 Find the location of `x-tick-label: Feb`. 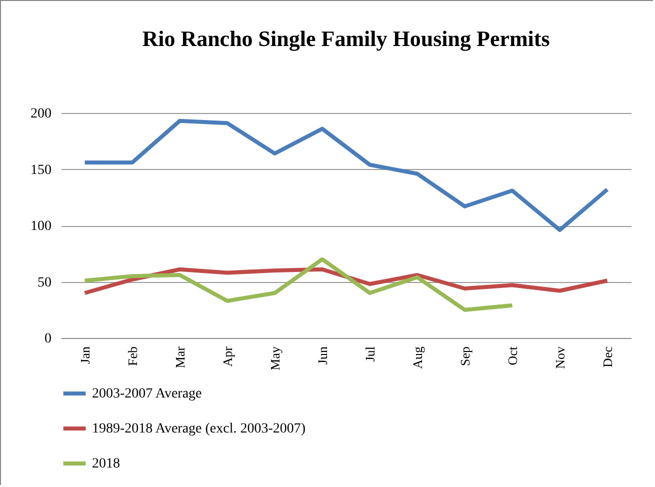

x-tick-label: Feb is located at coordinates (132, 356).